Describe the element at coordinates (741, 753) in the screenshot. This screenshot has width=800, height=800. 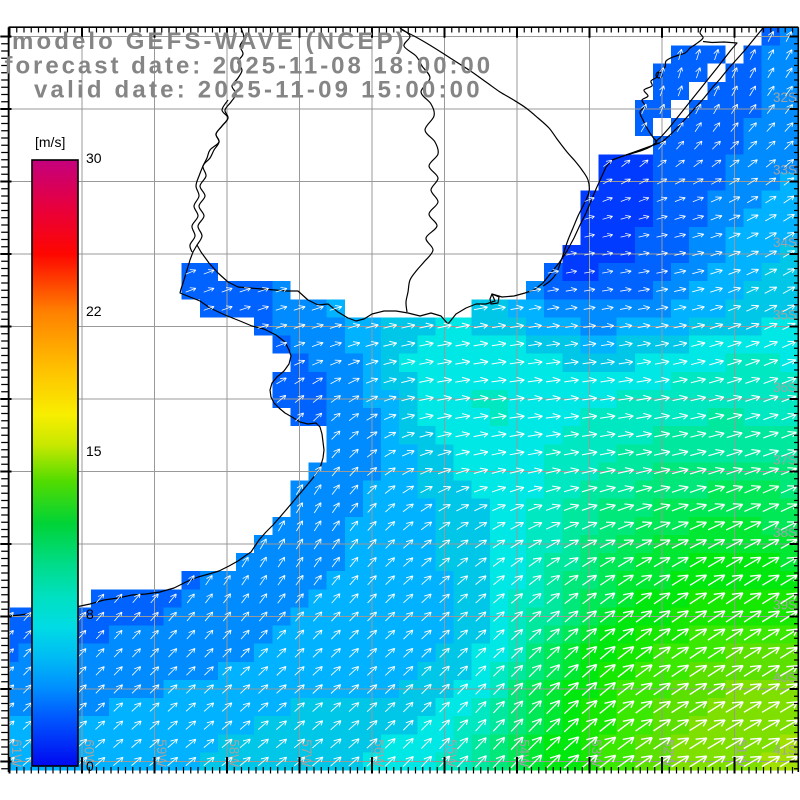
I see `svg-text: 51W` at that location.